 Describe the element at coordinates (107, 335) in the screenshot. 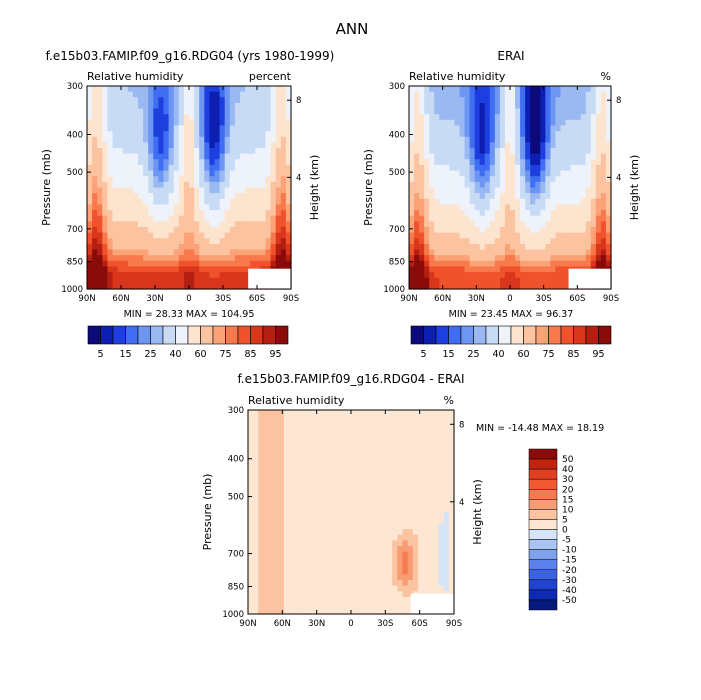

I see `model-colorbar-swatch` at that location.